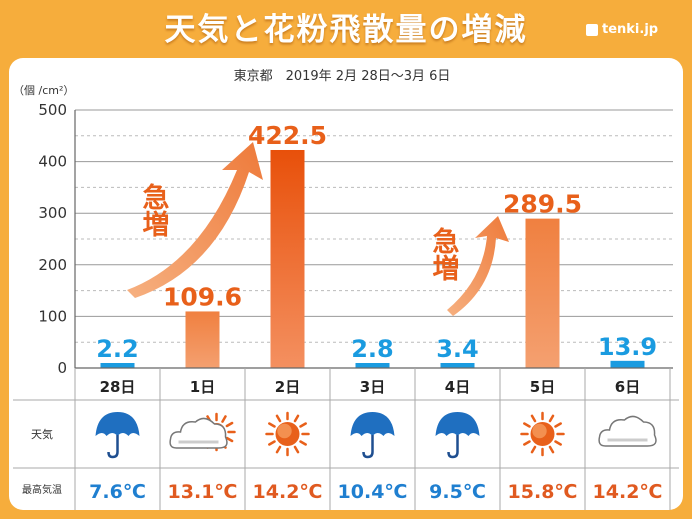 The width and height of the screenshot is (692, 519). Describe the element at coordinates (457, 492) in the screenshot. I see `temp-value: 9.5℃` at that location.